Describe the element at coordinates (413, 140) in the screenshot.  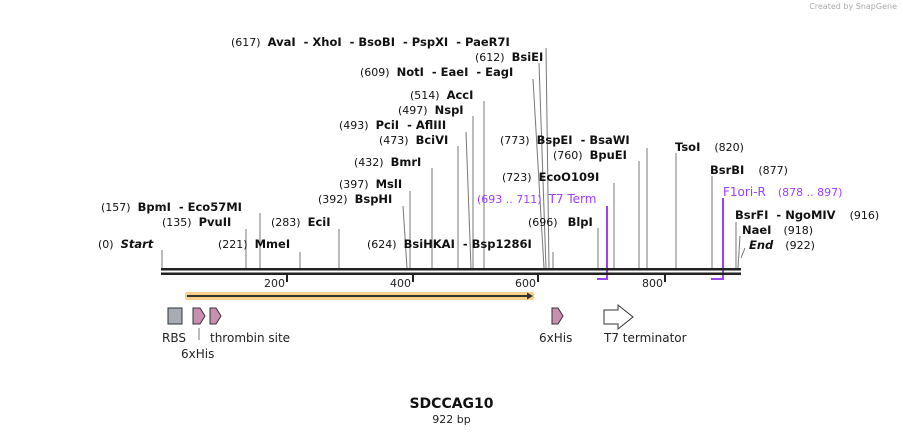
I see `site-bcivi: (473) BciVI` at that location.